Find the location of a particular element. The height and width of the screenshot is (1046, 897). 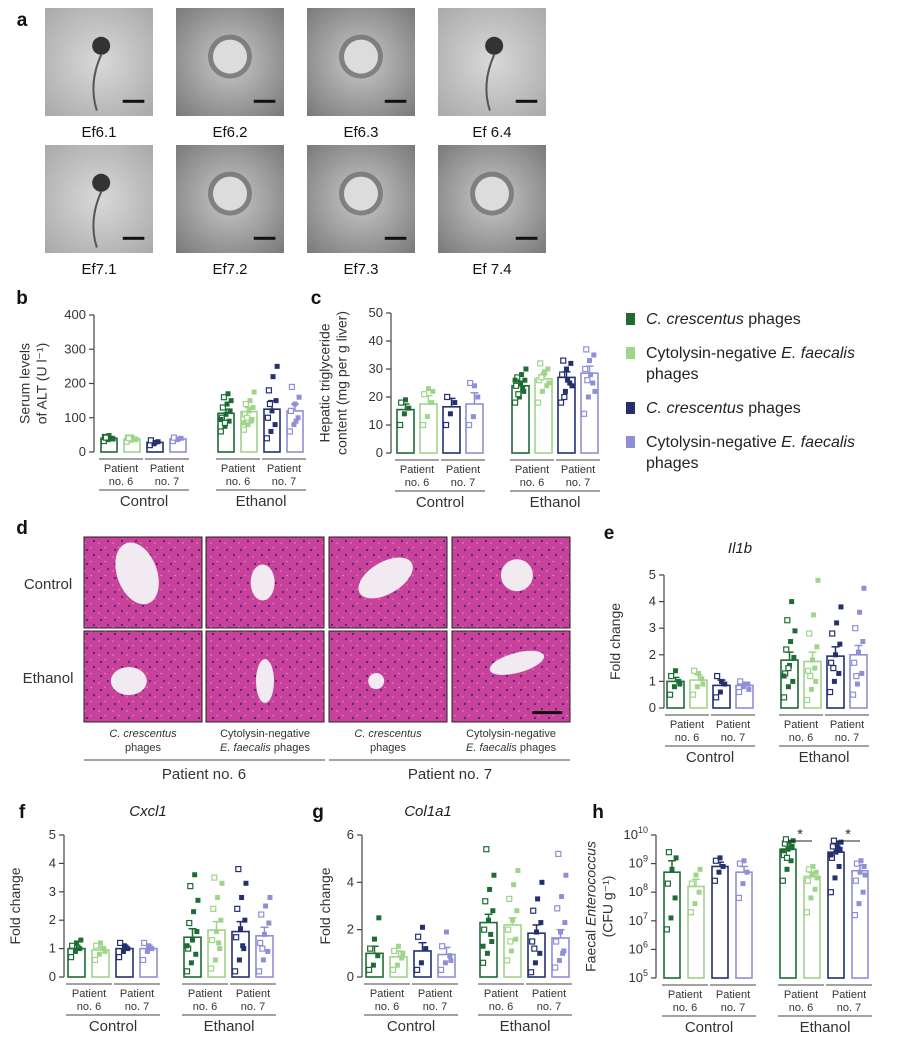

panel-label-c: c is located at coordinates (316, 298).